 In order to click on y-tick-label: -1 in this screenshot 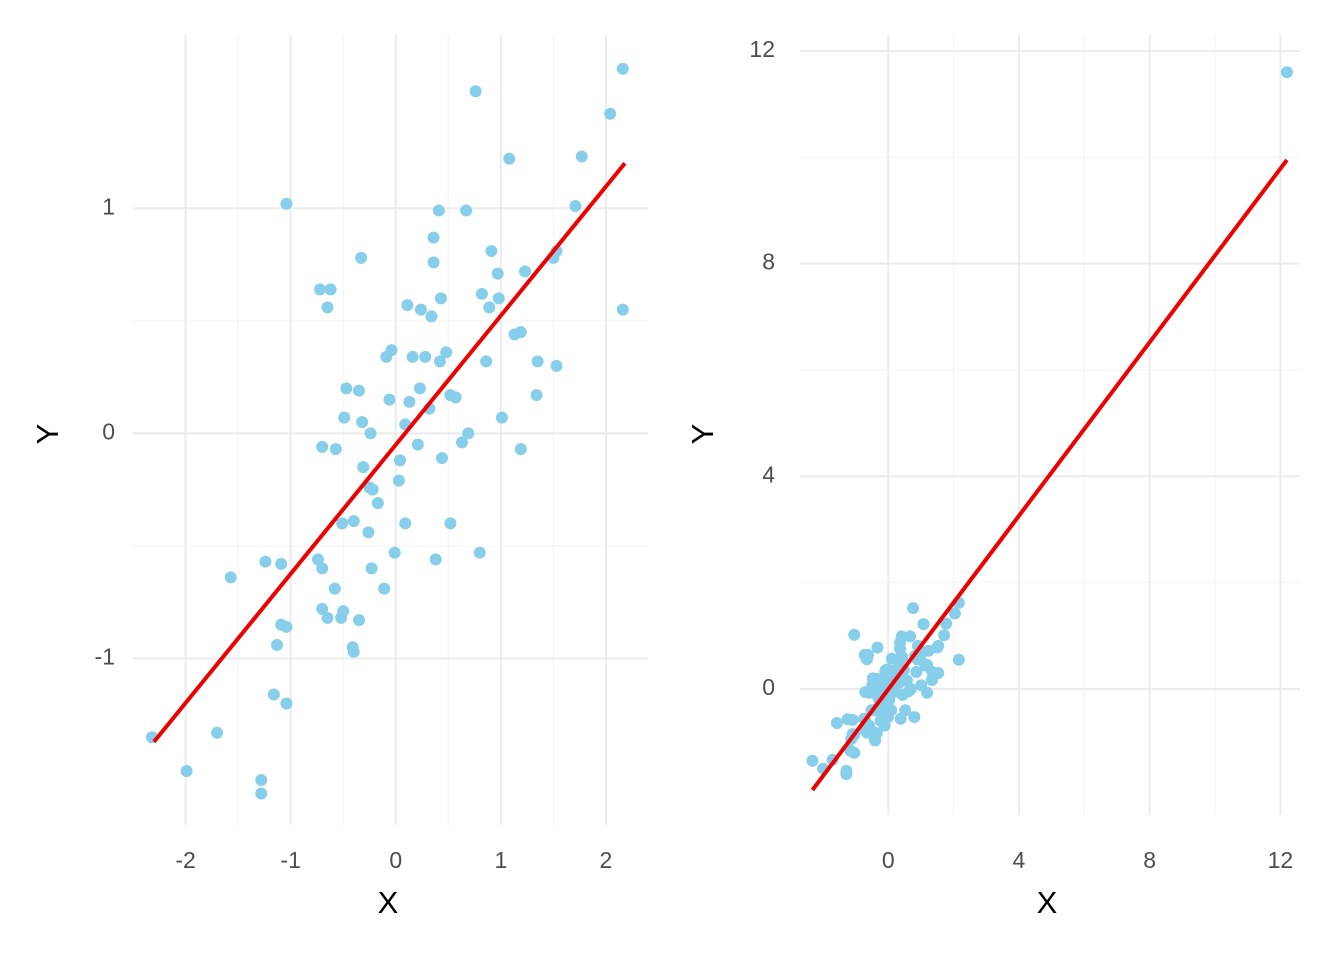, I will do `click(105, 657)`.